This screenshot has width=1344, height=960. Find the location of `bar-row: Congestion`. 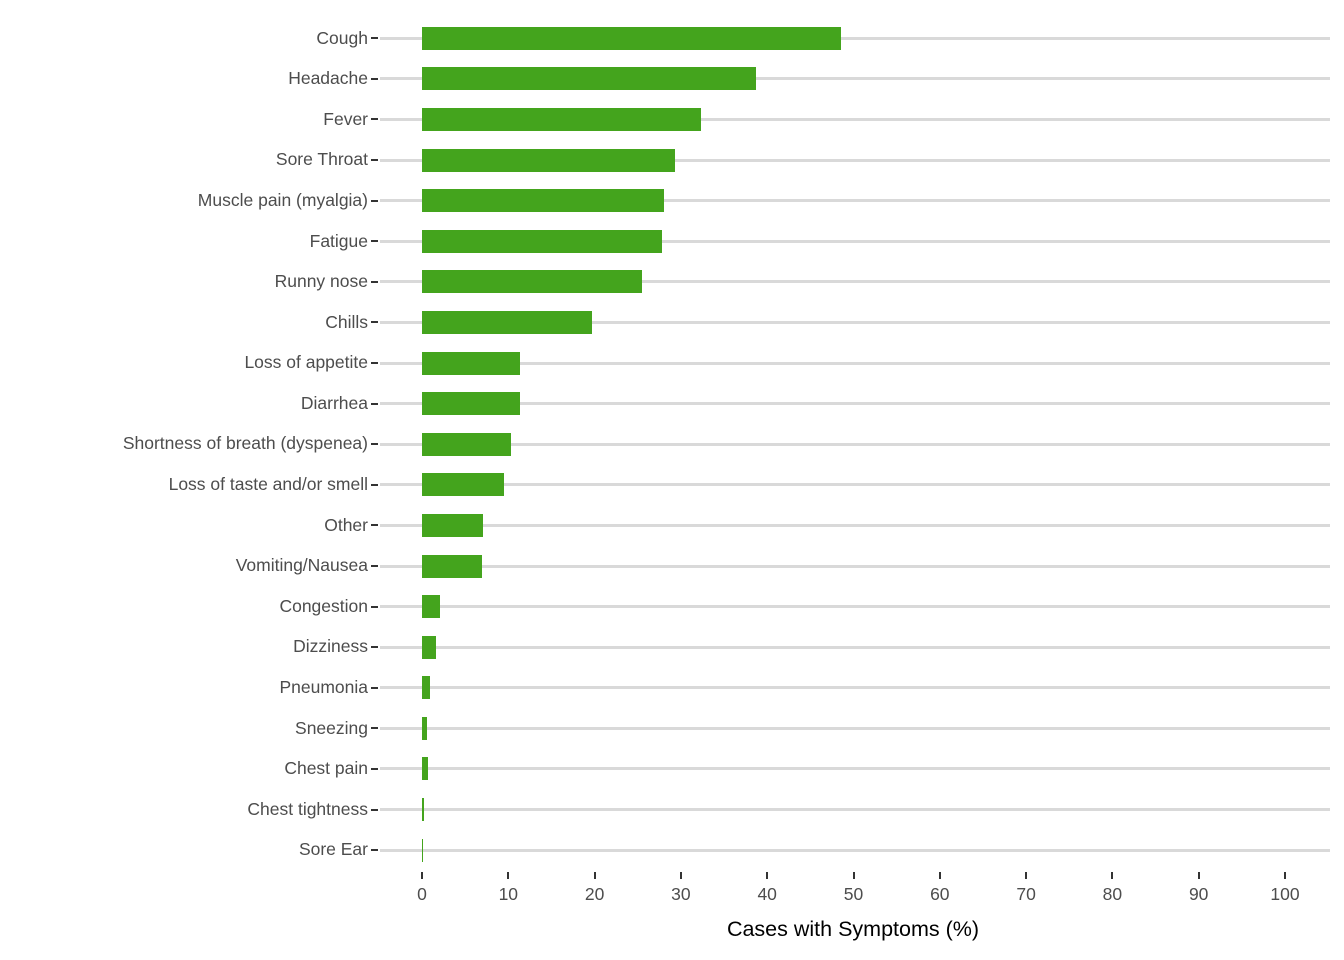

bar-row: Congestion is located at coordinates (672, 606).